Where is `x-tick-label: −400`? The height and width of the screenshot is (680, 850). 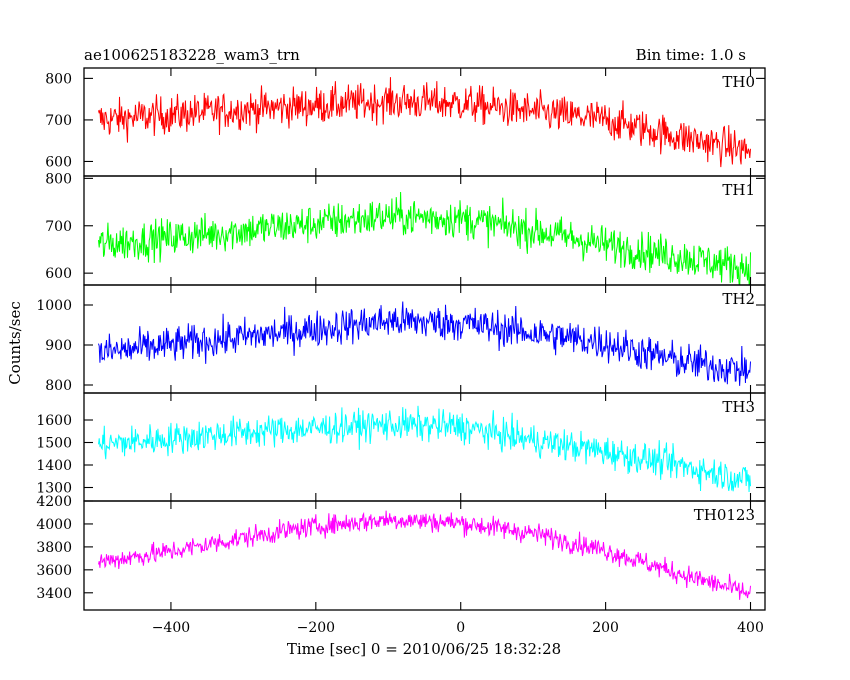 x-tick-label: −400 is located at coordinates (171, 628).